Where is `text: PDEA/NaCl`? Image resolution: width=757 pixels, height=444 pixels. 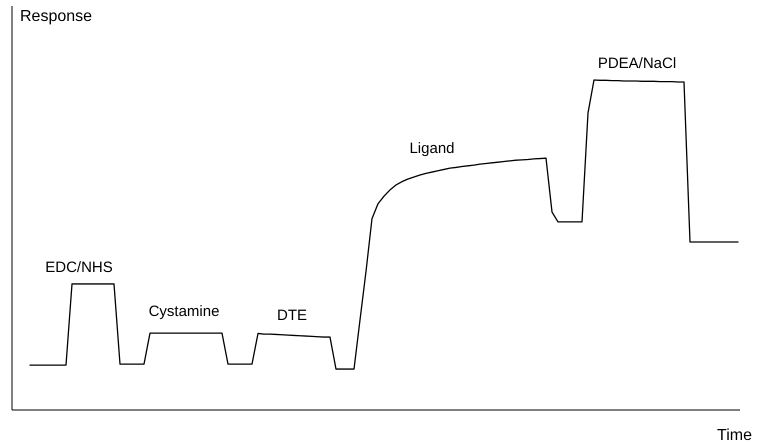
text: PDEA/NaCl is located at coordinates (637, 63).